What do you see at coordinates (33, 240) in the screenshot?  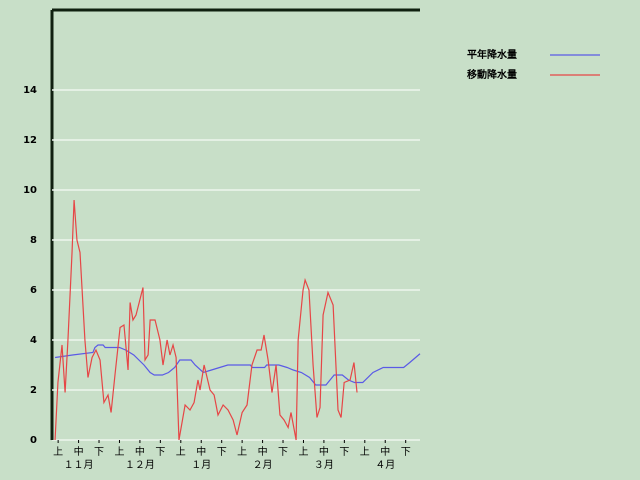 I see `y-tick-label: 8` at bounding box center [33, 240].